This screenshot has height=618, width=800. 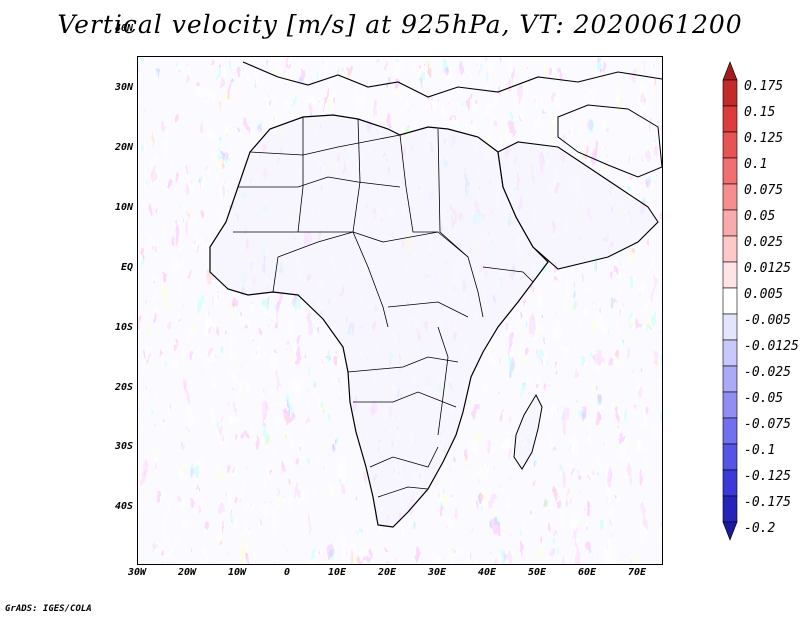 I want to click on colorbar, so click(x=730, y=301).